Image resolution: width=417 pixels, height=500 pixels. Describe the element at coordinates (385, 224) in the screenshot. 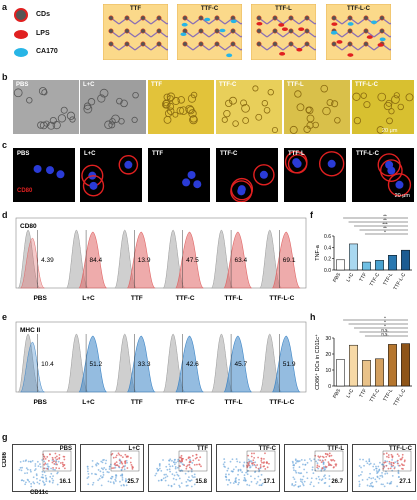

I see `sig-label: ***` at that location.